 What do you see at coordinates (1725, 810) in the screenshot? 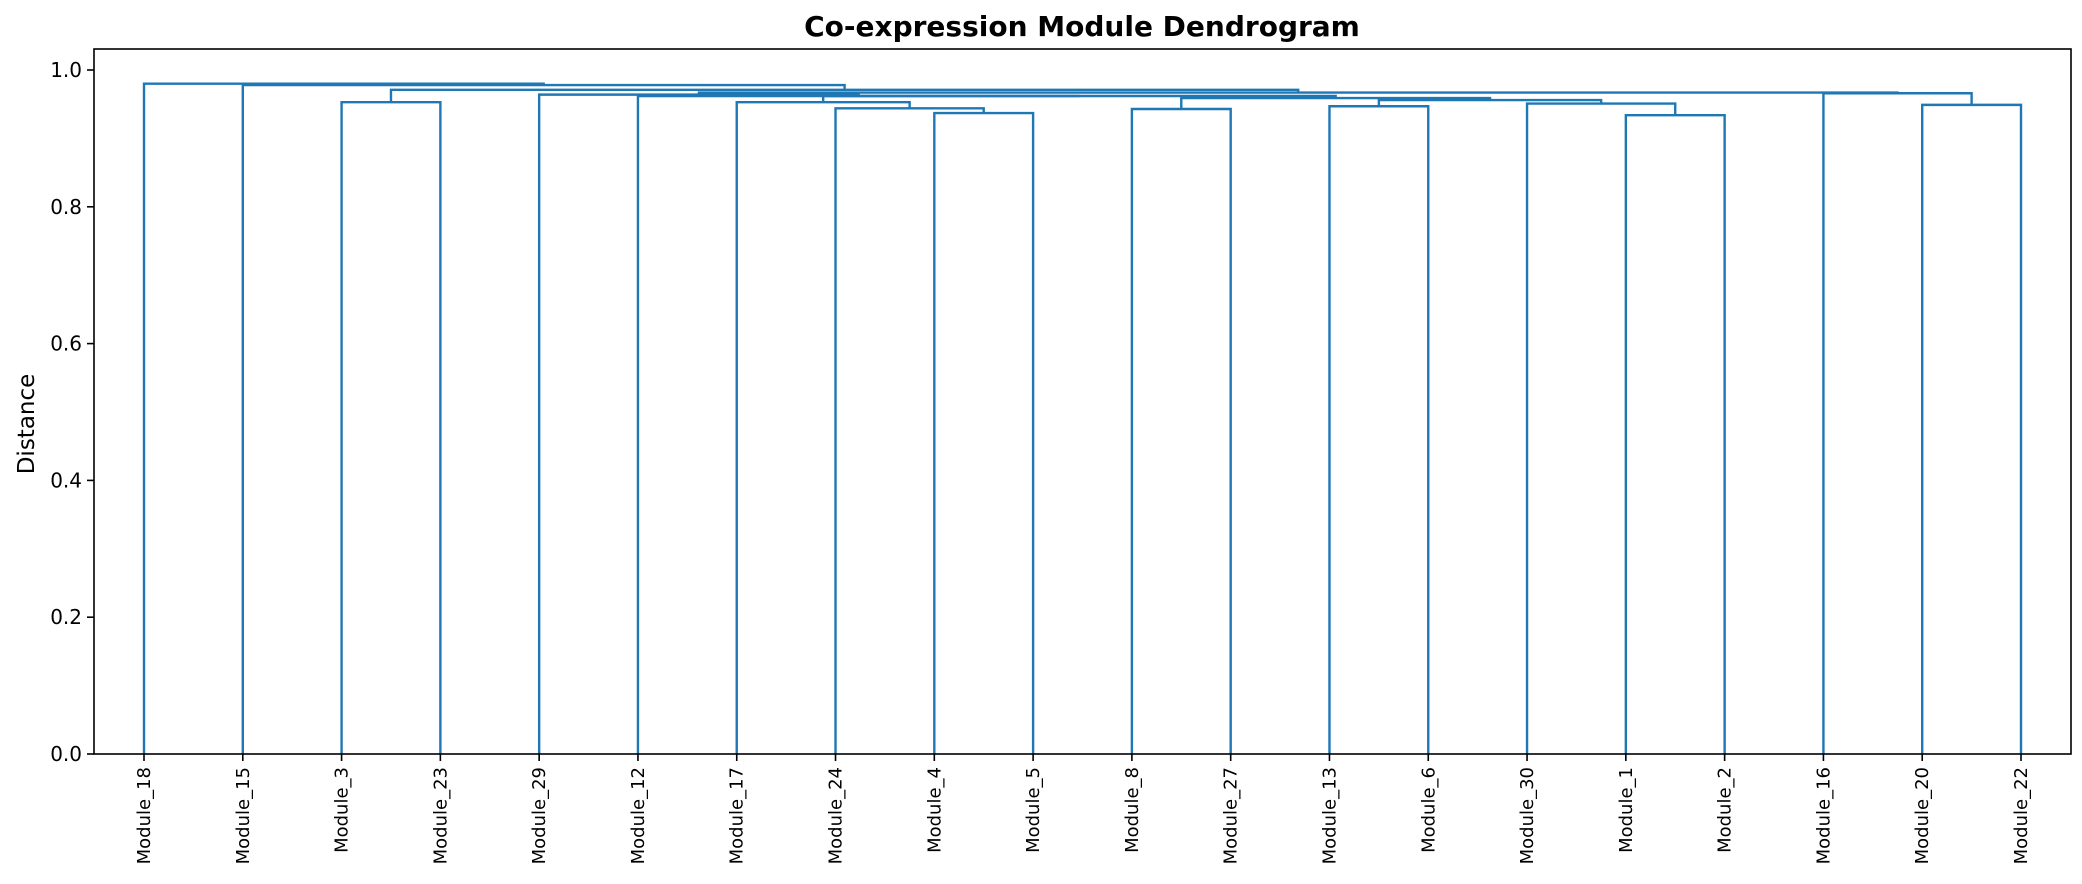
I see `leaf-label: Module_2` at bounding box center [1725, 810].